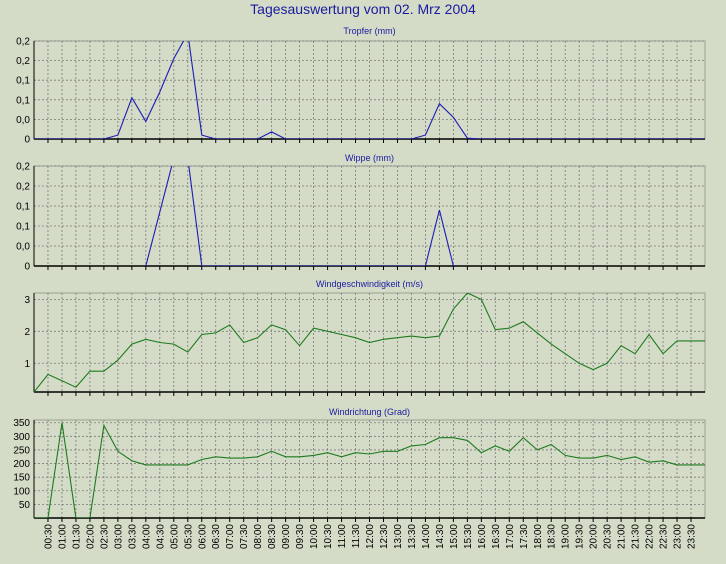 The height and width of the screenshot is (564, 726). What do you see at coordinates (25, 505) in the screenshot?
I see `y-tick-label: 50` at bounding box center [25, 505].